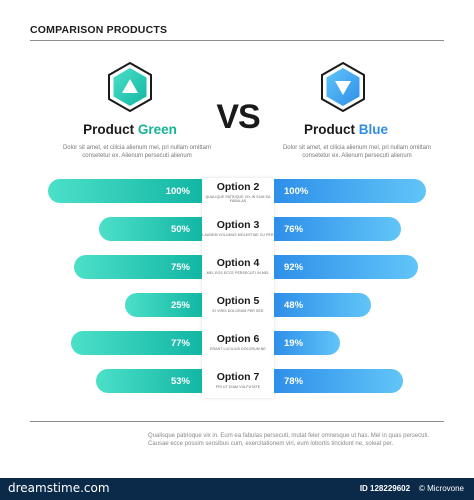 This screenshot has width=474, height=500. I want to click on option-label-group: Option 4 MEL EOS ECCE PERSECUTI IN MEL, so click(238, 266).